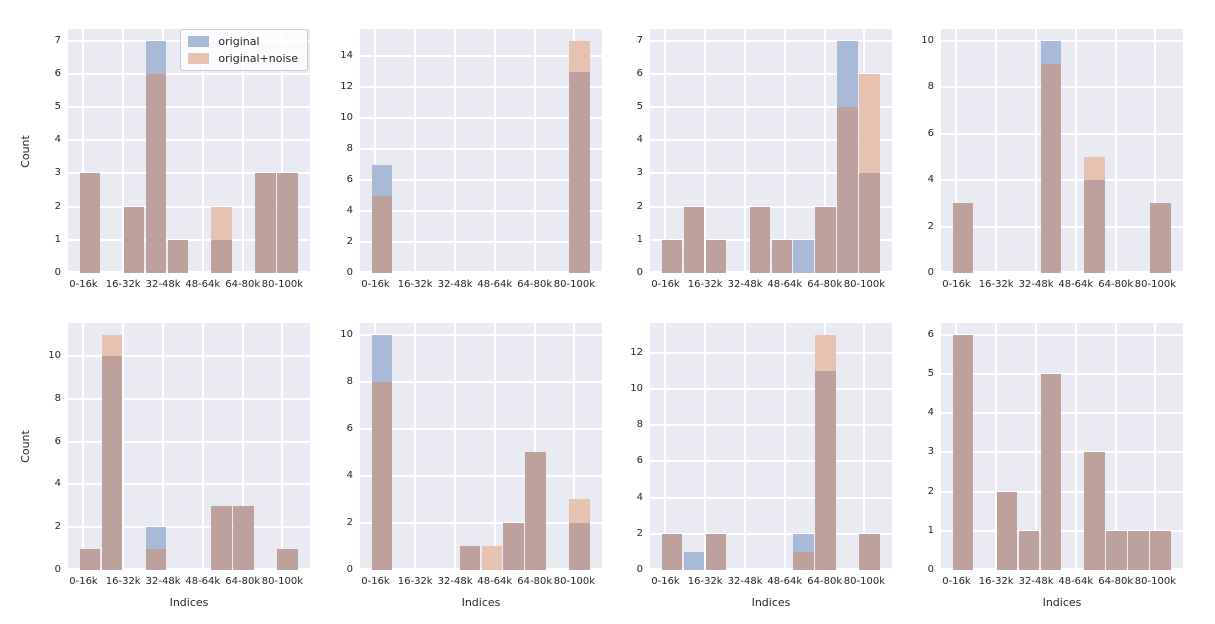 This screenshot has height=624, width=1215. What do you see at coordinates (199, 41) in the screenshot?
I see `legend-swatch-original` at bounding box center [199, 41].